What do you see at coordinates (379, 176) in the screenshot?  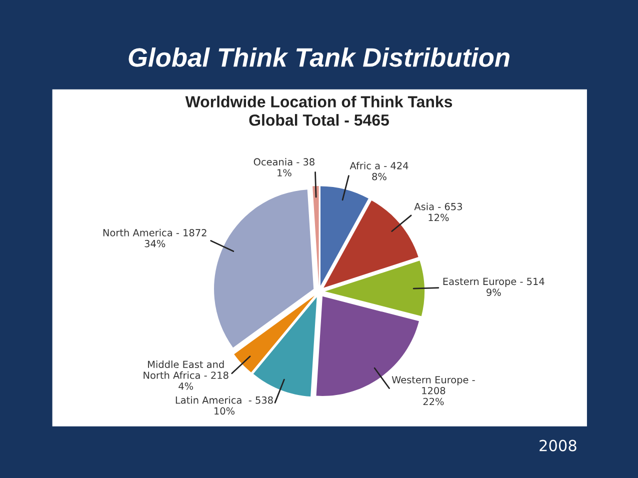 I see `data-label: 8%` at bounding box center [379, 176].